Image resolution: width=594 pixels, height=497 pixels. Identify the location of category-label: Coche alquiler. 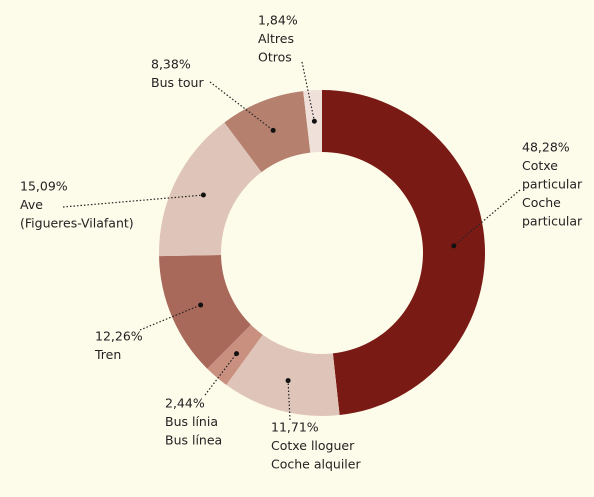
(316, 464).